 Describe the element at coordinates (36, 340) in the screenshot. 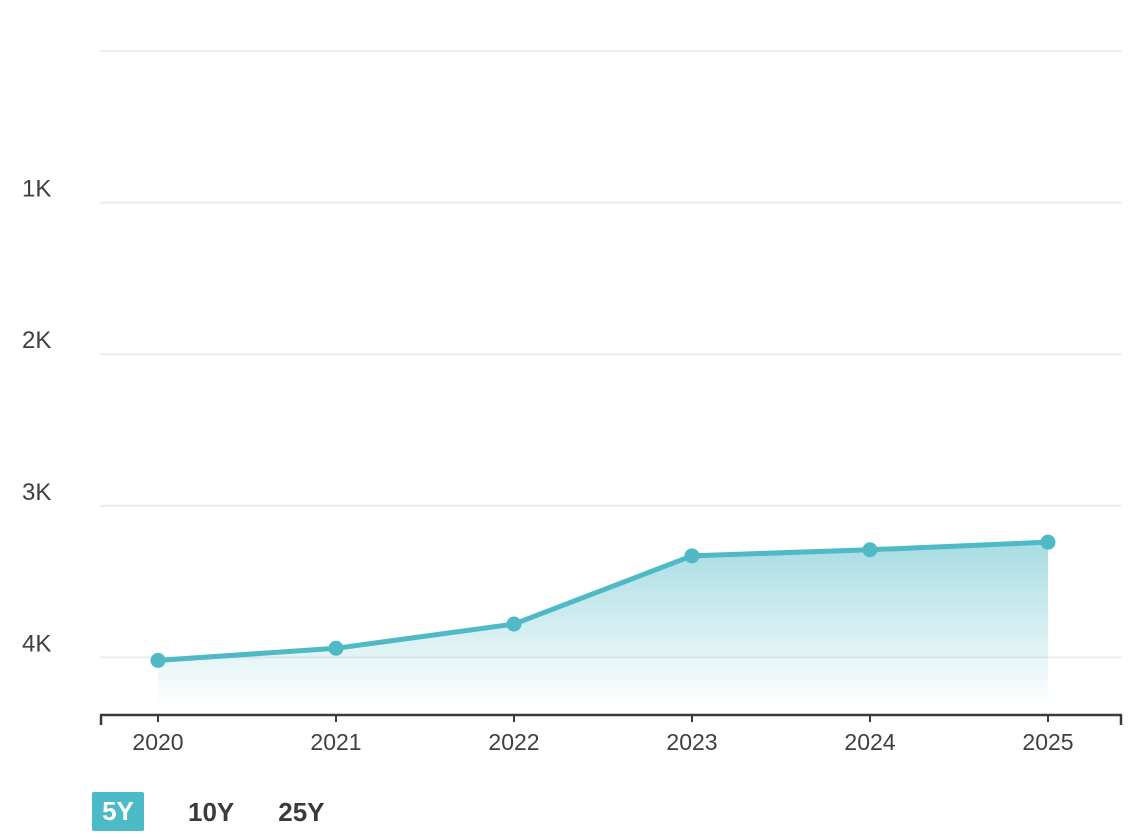

I see `y-axis-label: 2K` at that location.